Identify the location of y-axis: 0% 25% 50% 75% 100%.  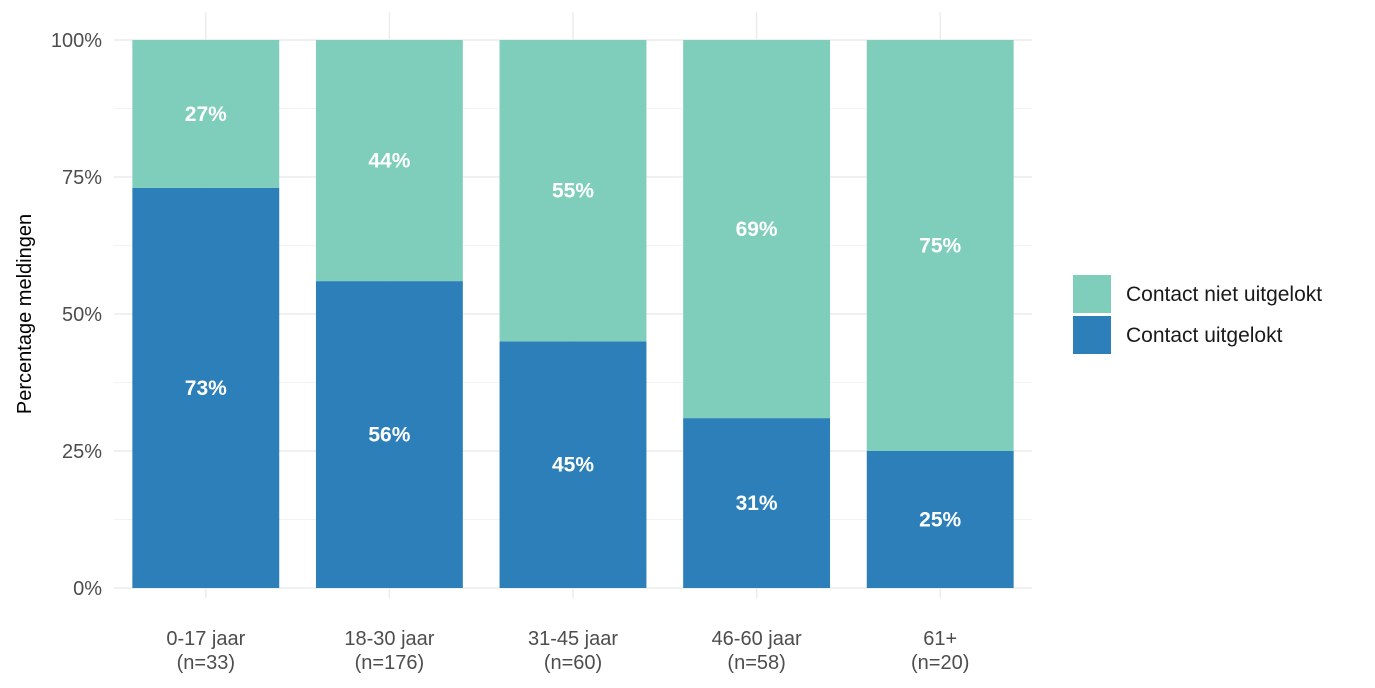
(76, 315).